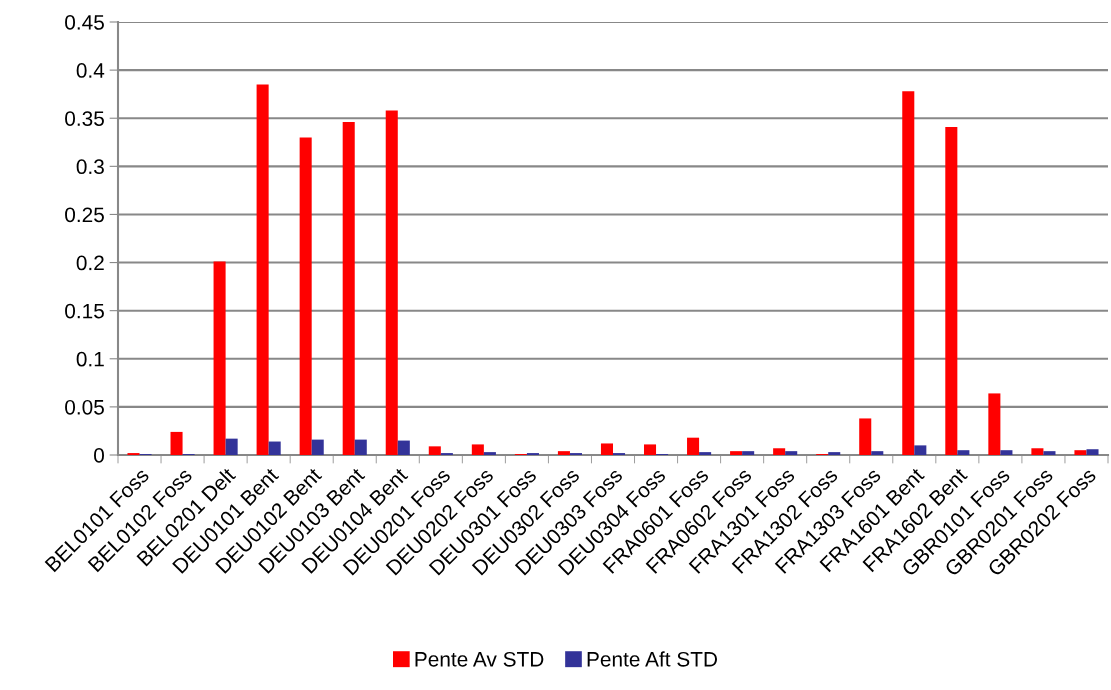  What do you see at coordinates (90, 70) in the screenshot?
I see `y-tick-label: 0.4` at bounding box center [90, 70].